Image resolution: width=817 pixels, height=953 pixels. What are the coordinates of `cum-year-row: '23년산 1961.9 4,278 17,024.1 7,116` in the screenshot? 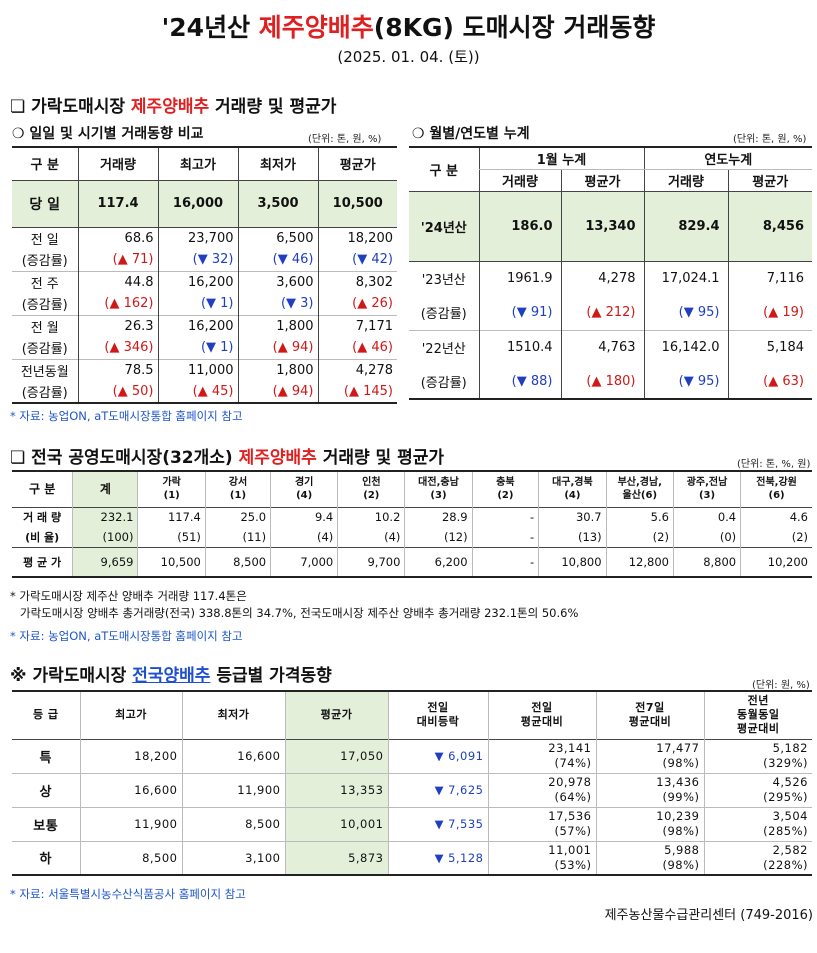 It's located at (610, 278).